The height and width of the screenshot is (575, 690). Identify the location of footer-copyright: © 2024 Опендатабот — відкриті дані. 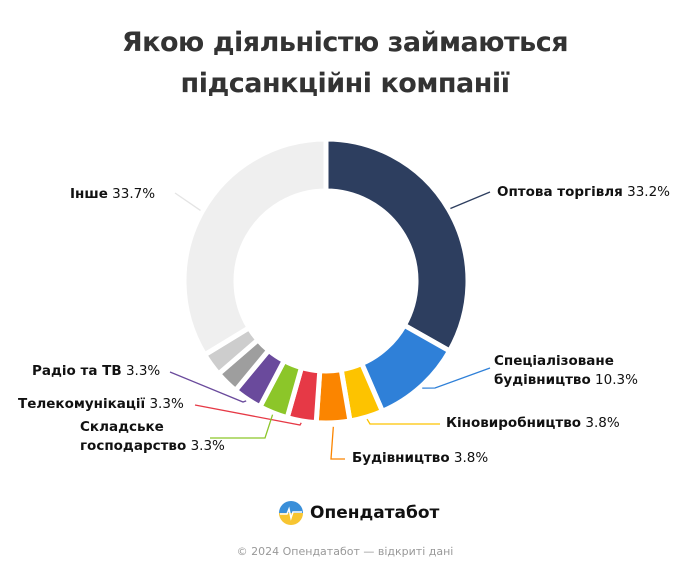
(345, 551).